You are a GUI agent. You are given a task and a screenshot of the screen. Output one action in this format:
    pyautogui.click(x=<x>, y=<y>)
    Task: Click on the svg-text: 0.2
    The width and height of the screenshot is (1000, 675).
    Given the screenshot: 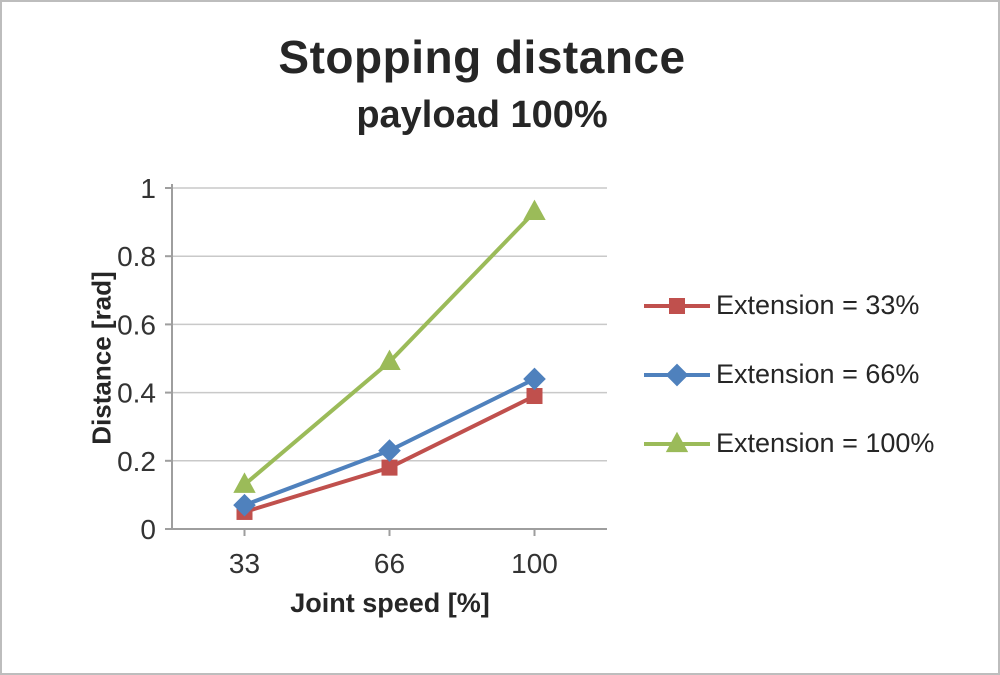 What is the action you would take?
    pyautogui.click(x=136, y=461)
    